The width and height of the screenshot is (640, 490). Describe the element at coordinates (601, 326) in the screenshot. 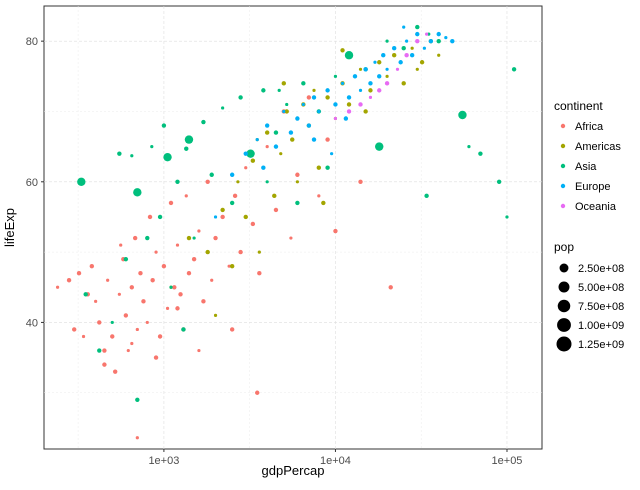

I see `size-legend-label: 1.00e+09` at that location.